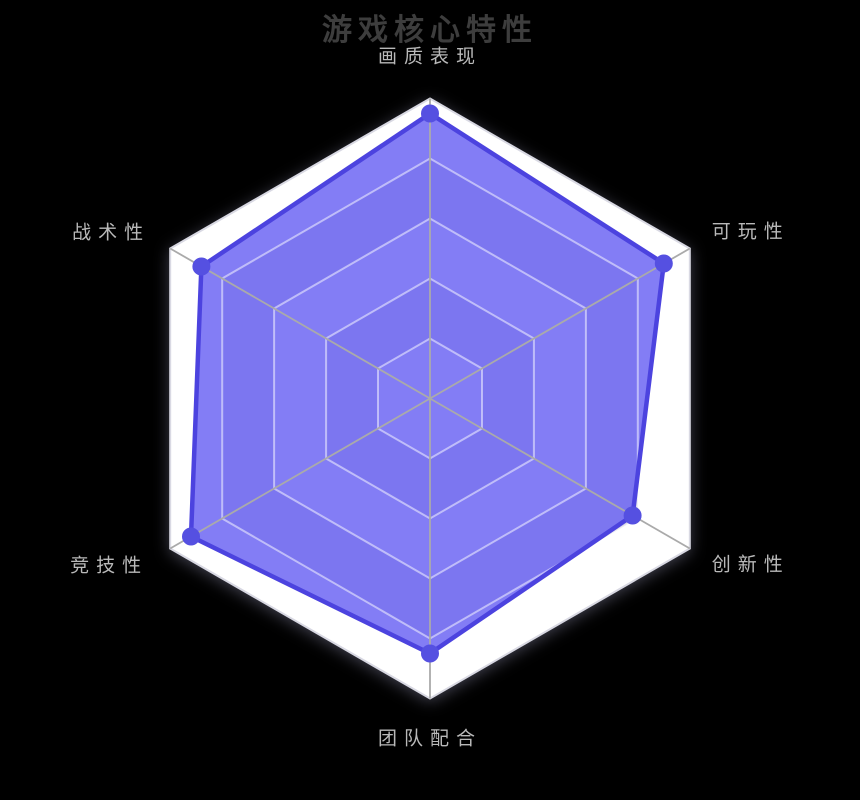 Image resolution: width=860 pixels, height=800 pixels. What do you see at coordinates (751, 232) in the screenshot?
I see `axis-label-1: 可玩性` at bounding box center [751, 232].